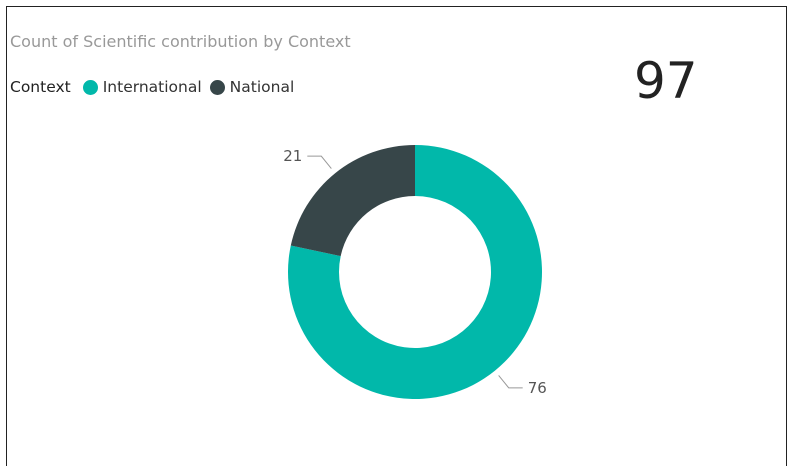  Describe the element at coordinates (537, 388) in the screenshot. I see `data-label-international: 76` at that location.